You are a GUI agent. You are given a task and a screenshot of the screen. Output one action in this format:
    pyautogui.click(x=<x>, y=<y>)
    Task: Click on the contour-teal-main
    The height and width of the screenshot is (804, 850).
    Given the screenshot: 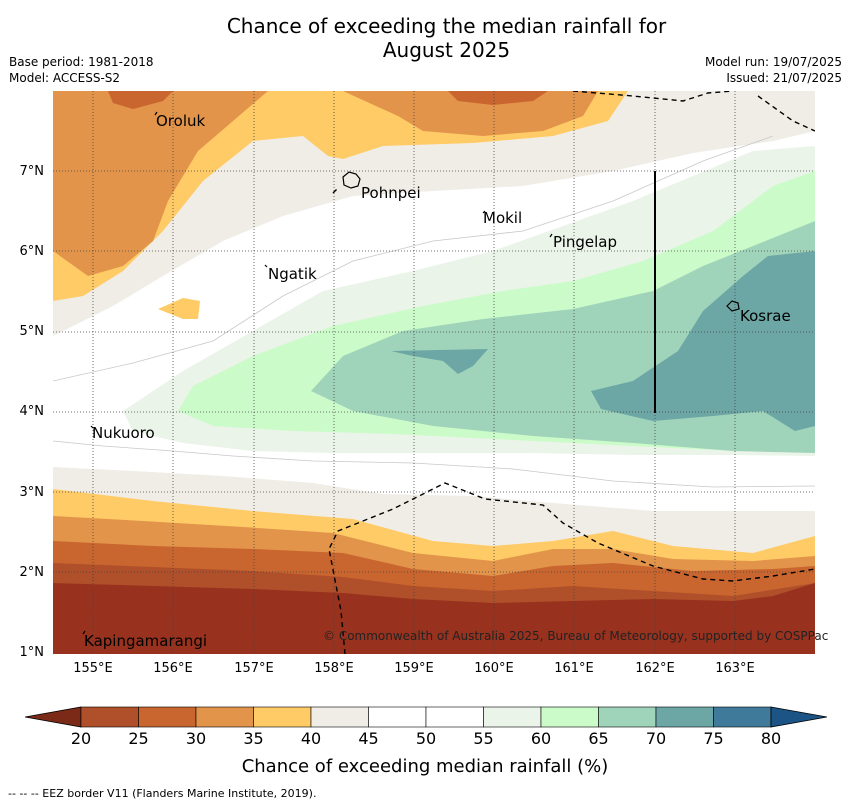 What is the action you would take?
    pyautogui.click(x=703, y=341)
    